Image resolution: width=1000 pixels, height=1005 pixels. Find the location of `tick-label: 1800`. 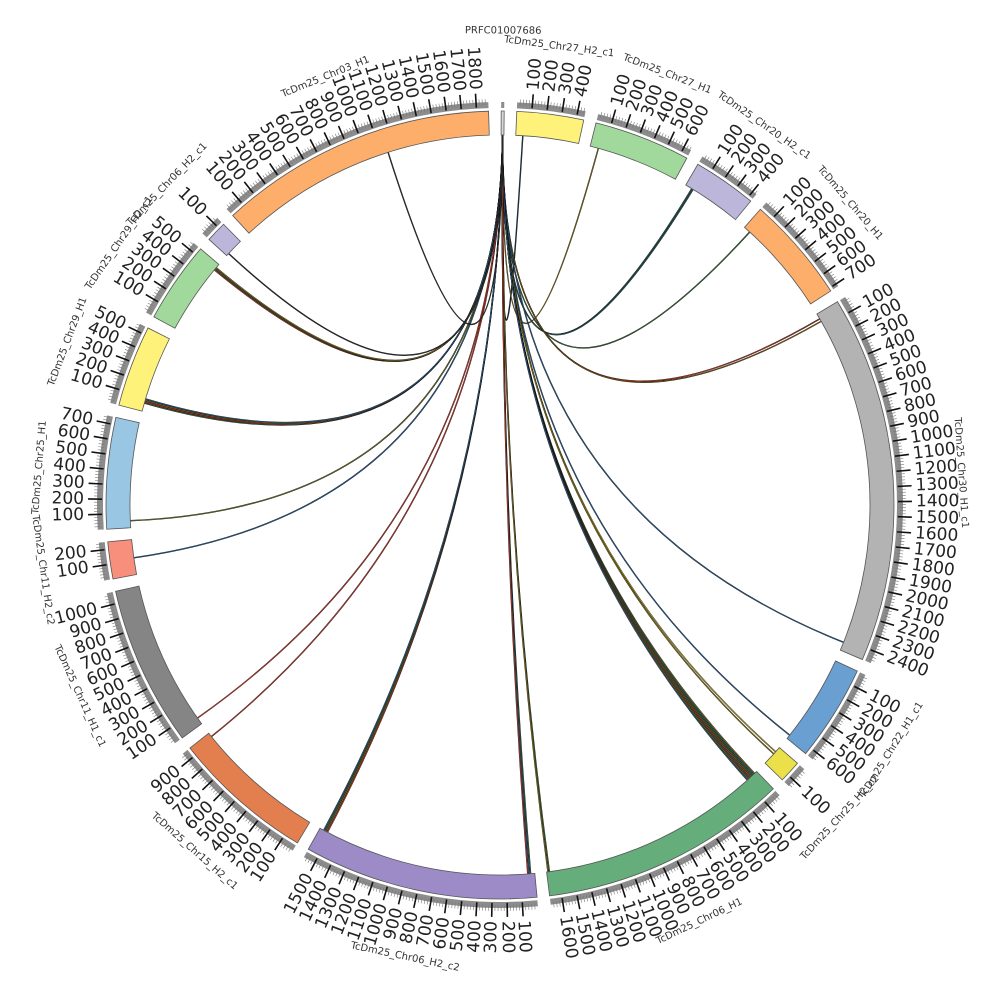

tick-label: 1800 is located at coordinates (474, 68).